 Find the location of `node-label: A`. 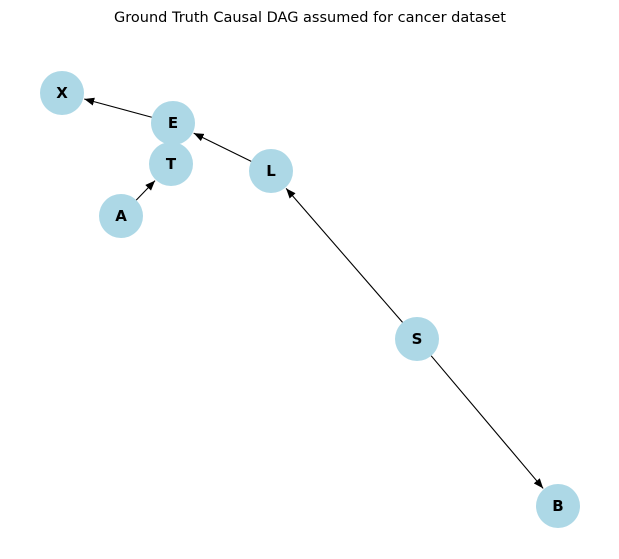

node-label: A is located at coordinates (121, 216).